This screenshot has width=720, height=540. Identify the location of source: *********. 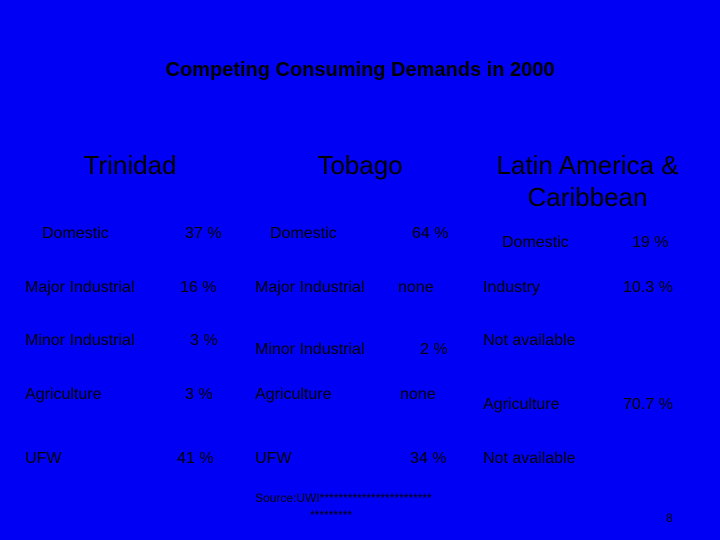
(331, 515).